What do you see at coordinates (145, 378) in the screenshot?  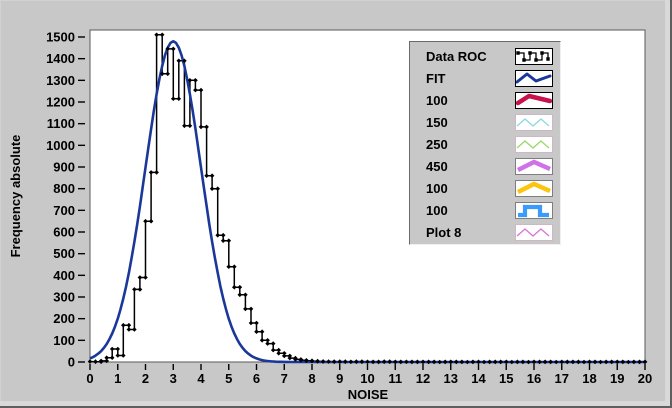 I see `x-tick-label: 2` at bounding box center [145, 378].